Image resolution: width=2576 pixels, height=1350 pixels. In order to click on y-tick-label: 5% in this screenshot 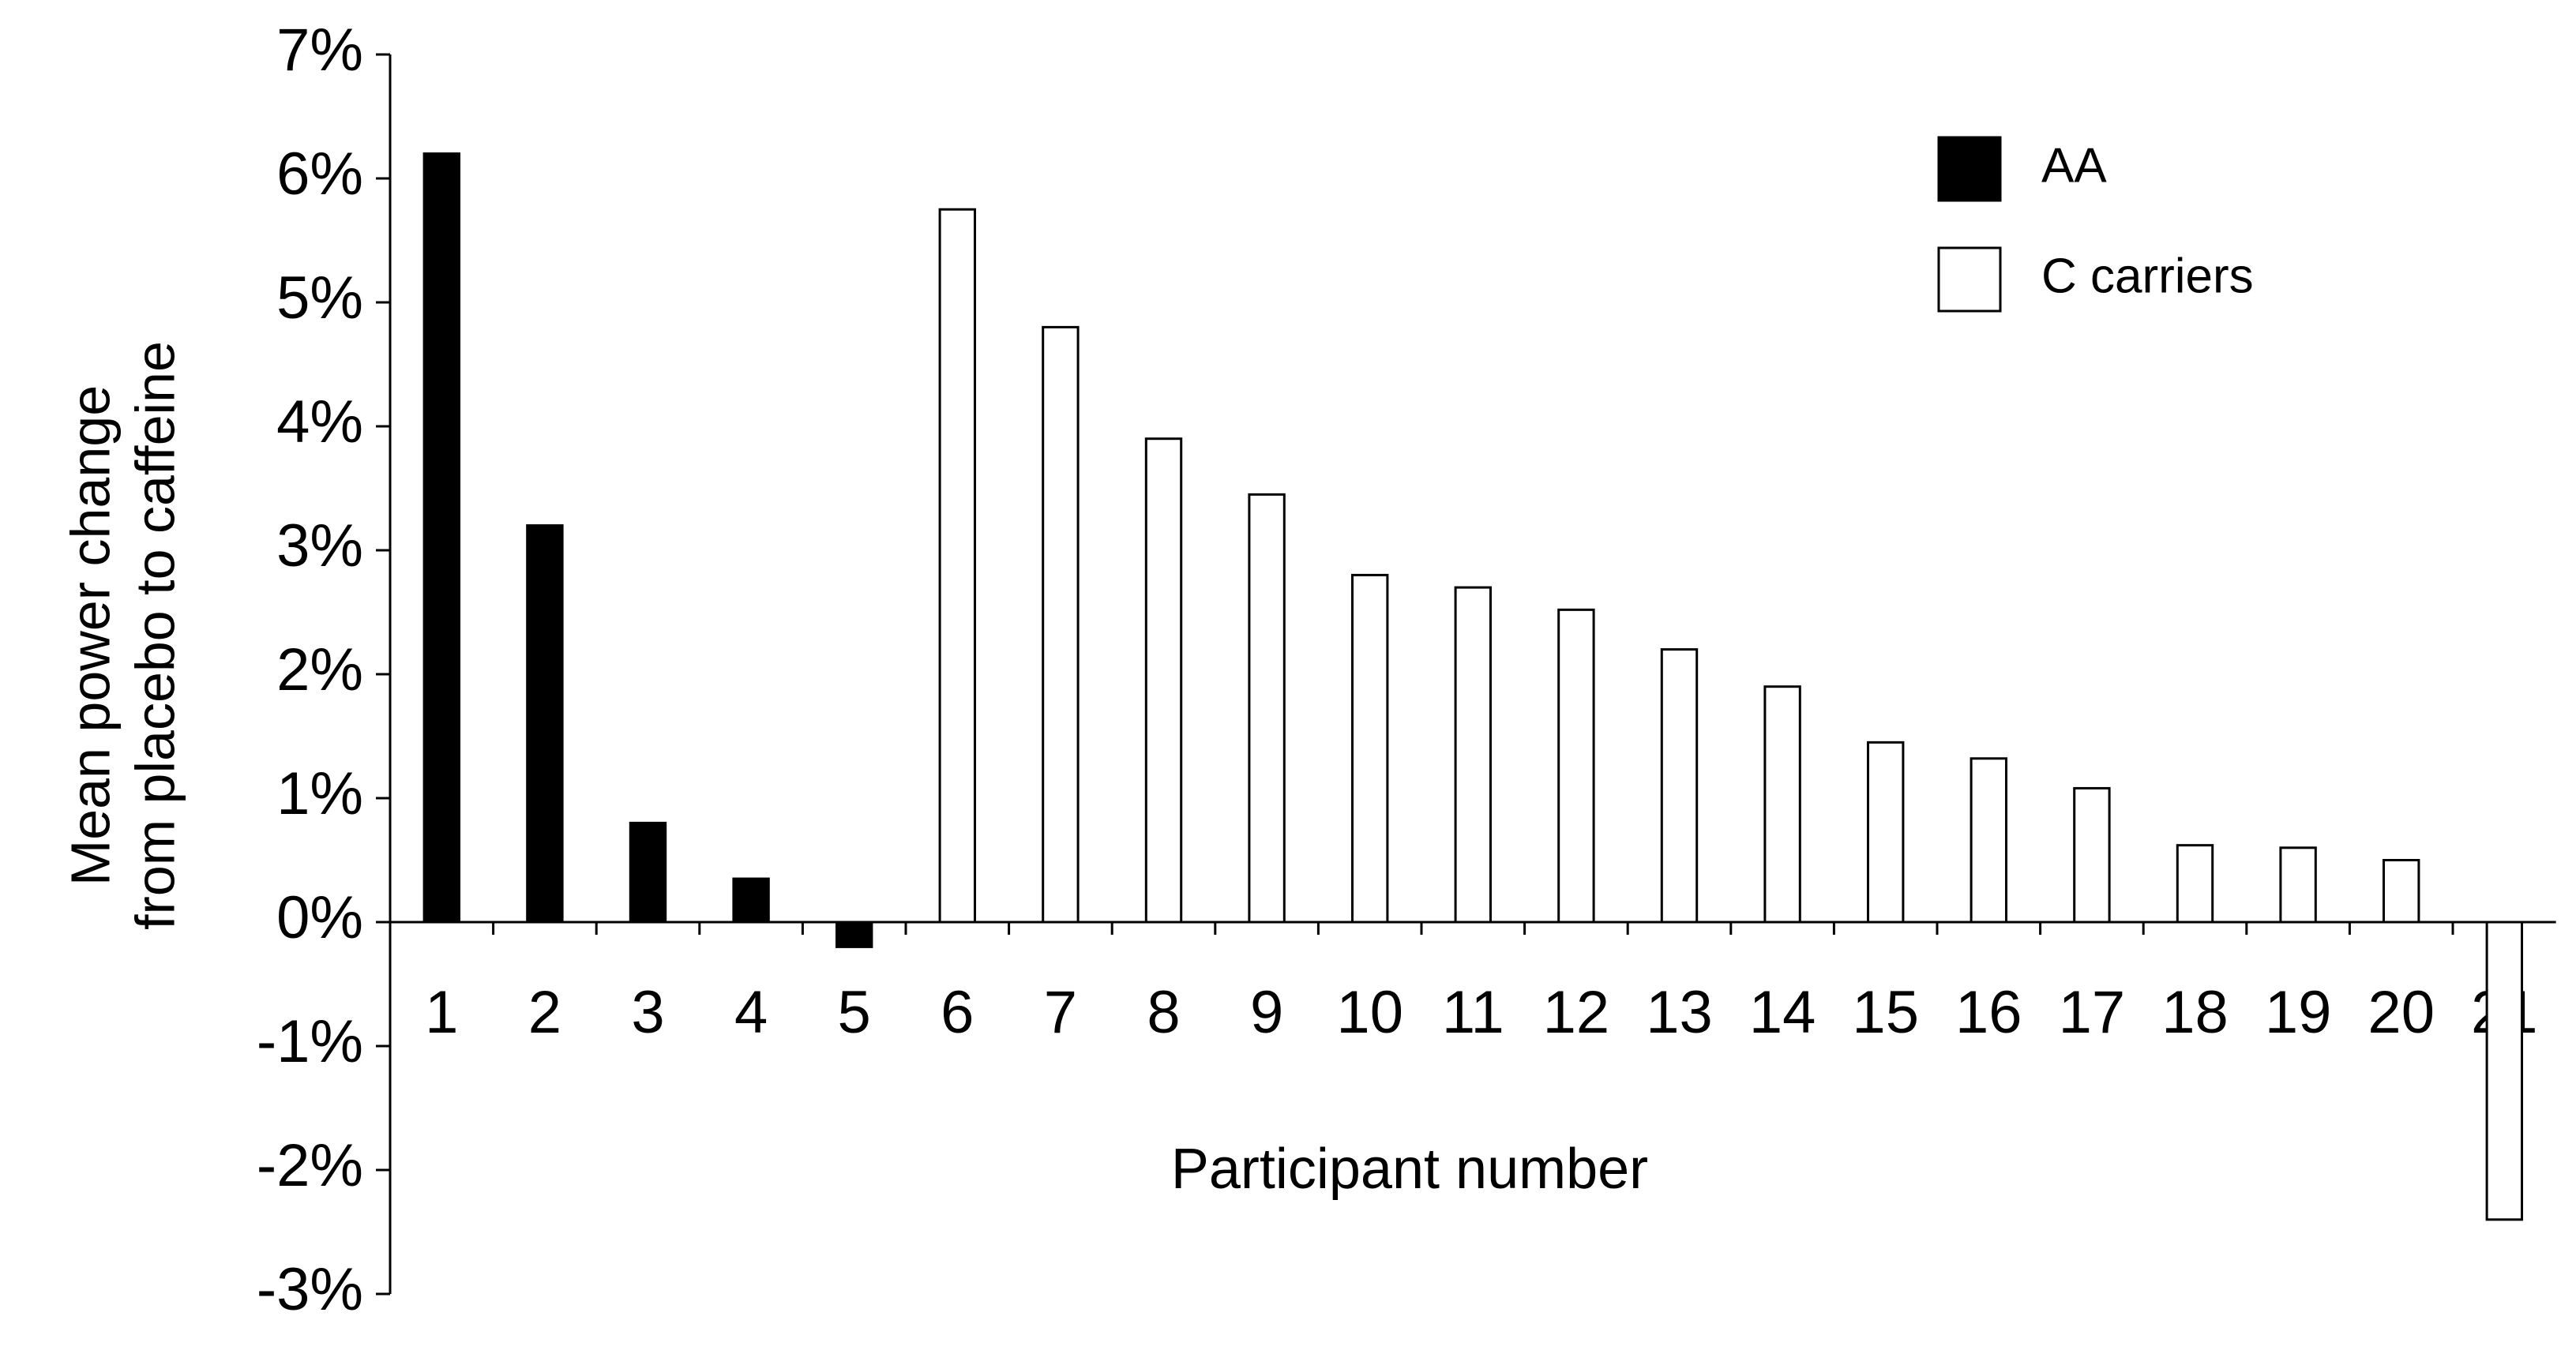, I will do `click(319, 298)`.